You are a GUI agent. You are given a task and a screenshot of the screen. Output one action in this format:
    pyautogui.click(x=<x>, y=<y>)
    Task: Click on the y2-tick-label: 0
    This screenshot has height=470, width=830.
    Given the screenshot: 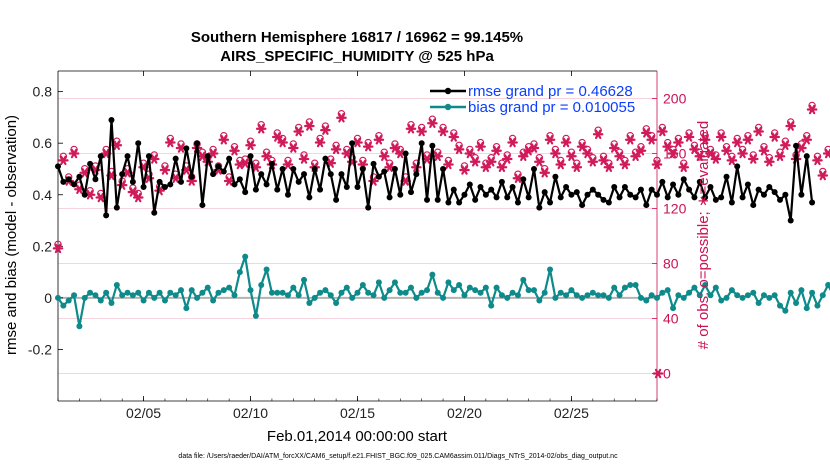 What is the action you would take?
    pyautogui.click(x=667, y=374)
    